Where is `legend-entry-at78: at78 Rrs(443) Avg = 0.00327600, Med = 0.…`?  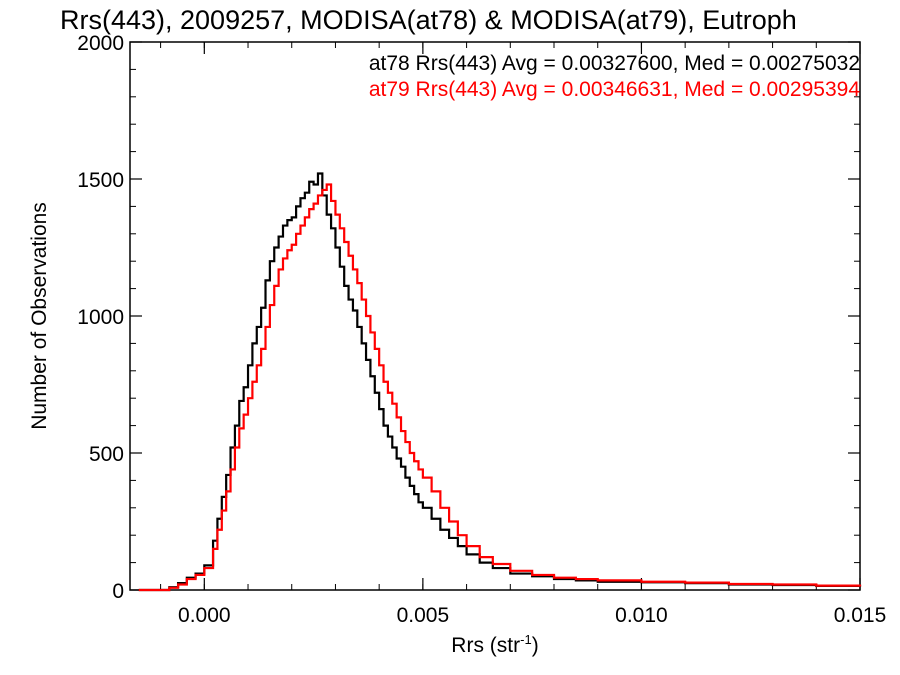
legend-entry-at78: at78 Rrs(443) Avg = 0.00327600, Med = 0.… is located at coordinates (614, 63).